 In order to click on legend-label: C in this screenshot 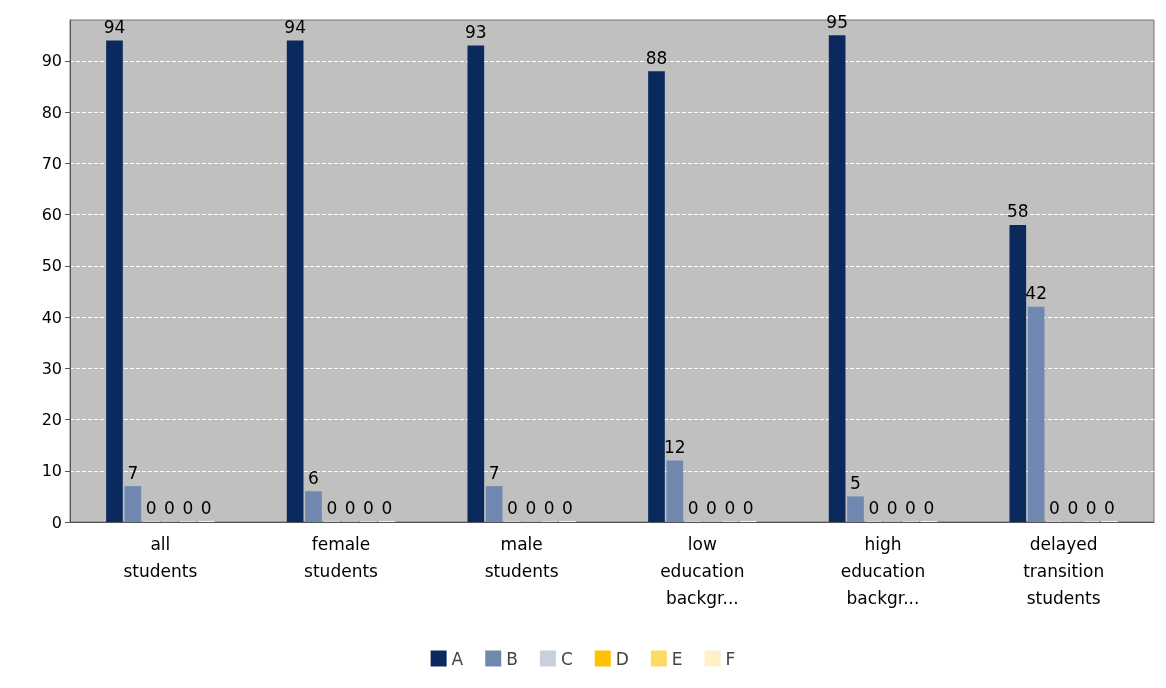, I will do `click(566, 658)`.